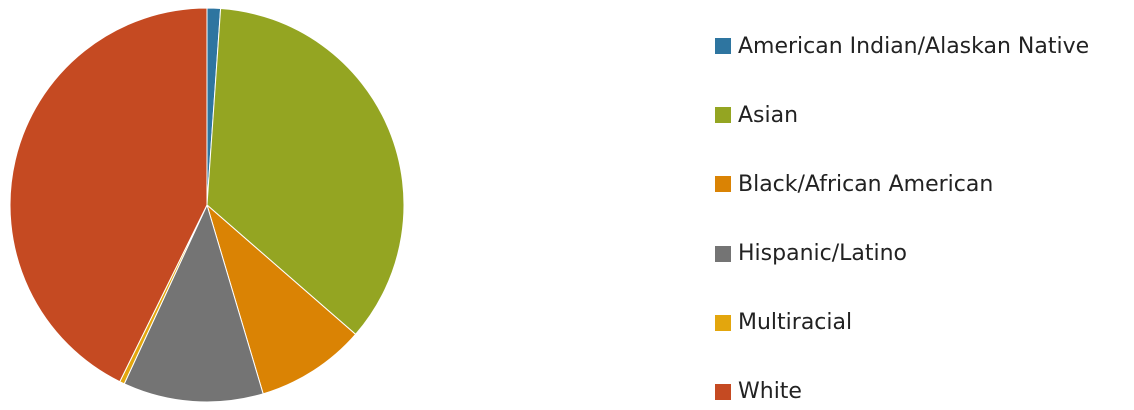  Describe the element at coordinates (920, 323) in the screenshot. I see `legend-item-multiracial: Multiracial` at that location.